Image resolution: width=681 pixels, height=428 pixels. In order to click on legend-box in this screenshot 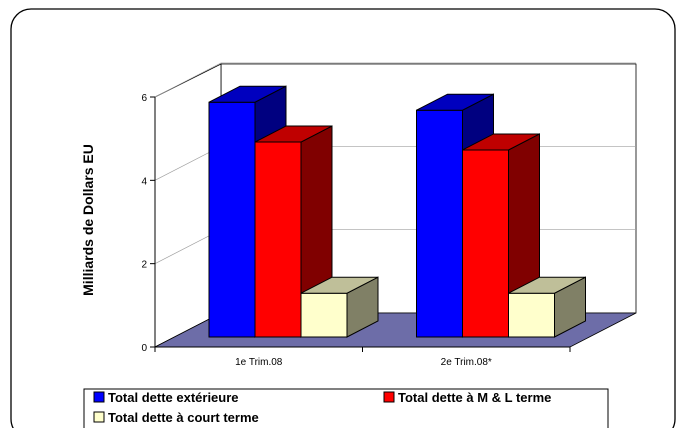, I will do `click(346, 408)`.